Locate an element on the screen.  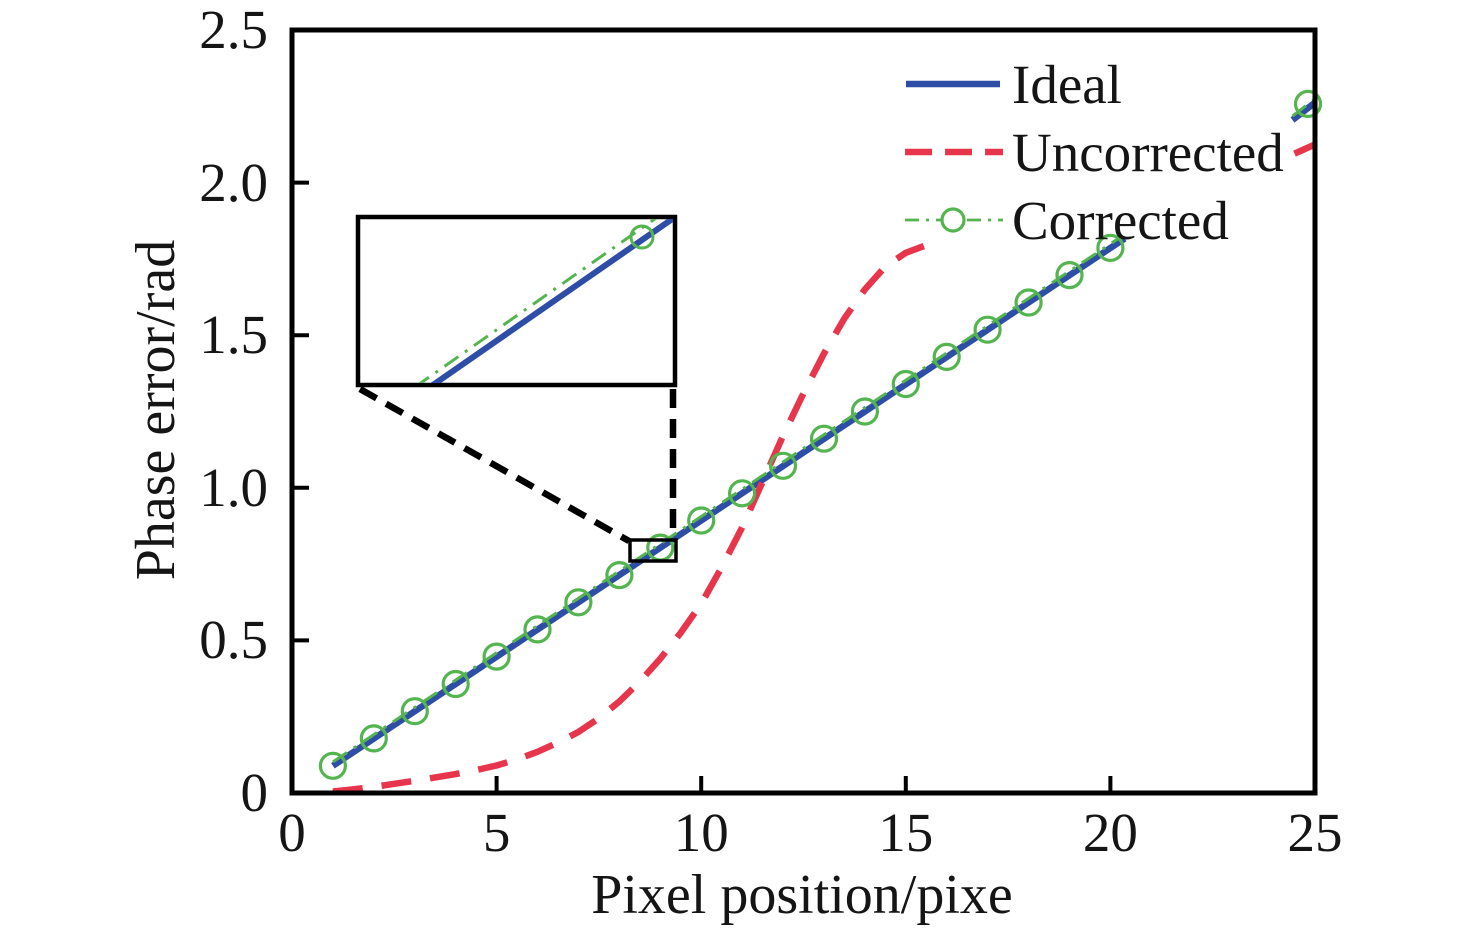
legend-item-uncorrected: Uncorrected is located at coordinates (1093, 152).